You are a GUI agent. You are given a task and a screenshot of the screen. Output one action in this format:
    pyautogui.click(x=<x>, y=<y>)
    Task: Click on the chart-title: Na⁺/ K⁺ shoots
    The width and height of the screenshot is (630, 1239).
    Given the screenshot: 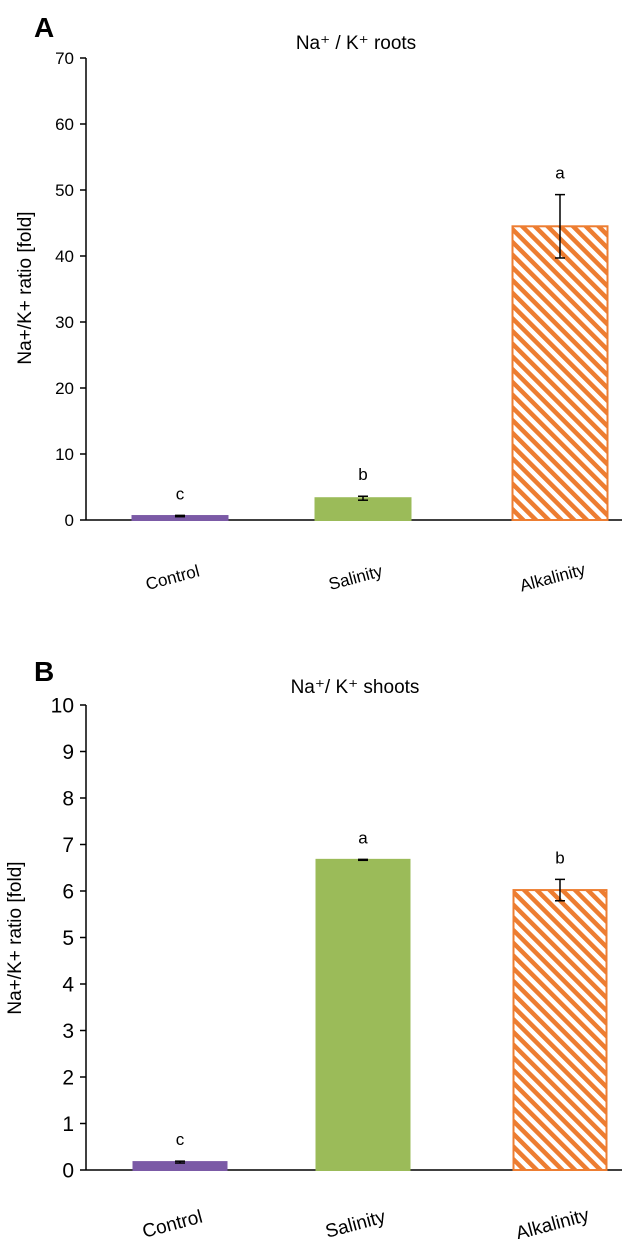 What is the action you would take?
    pyautogui.click(x=355, y=687)
    